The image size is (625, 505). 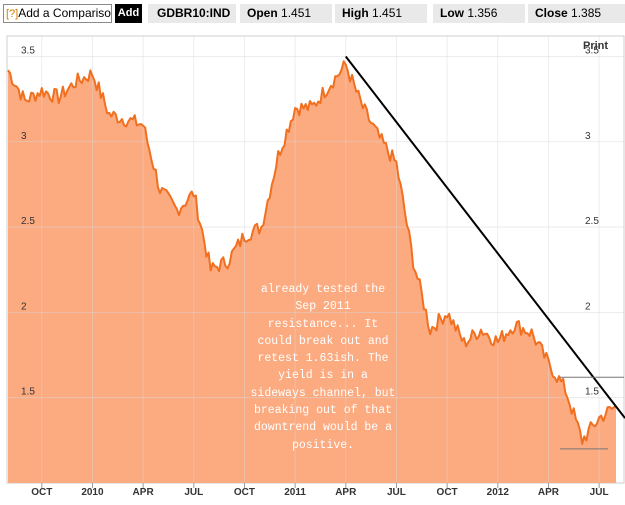 What do you see at coordinates (192, 13) in the screenshot?
I see `ticker-symbol: GDBR10:IND` at bounding box center [192, 13].